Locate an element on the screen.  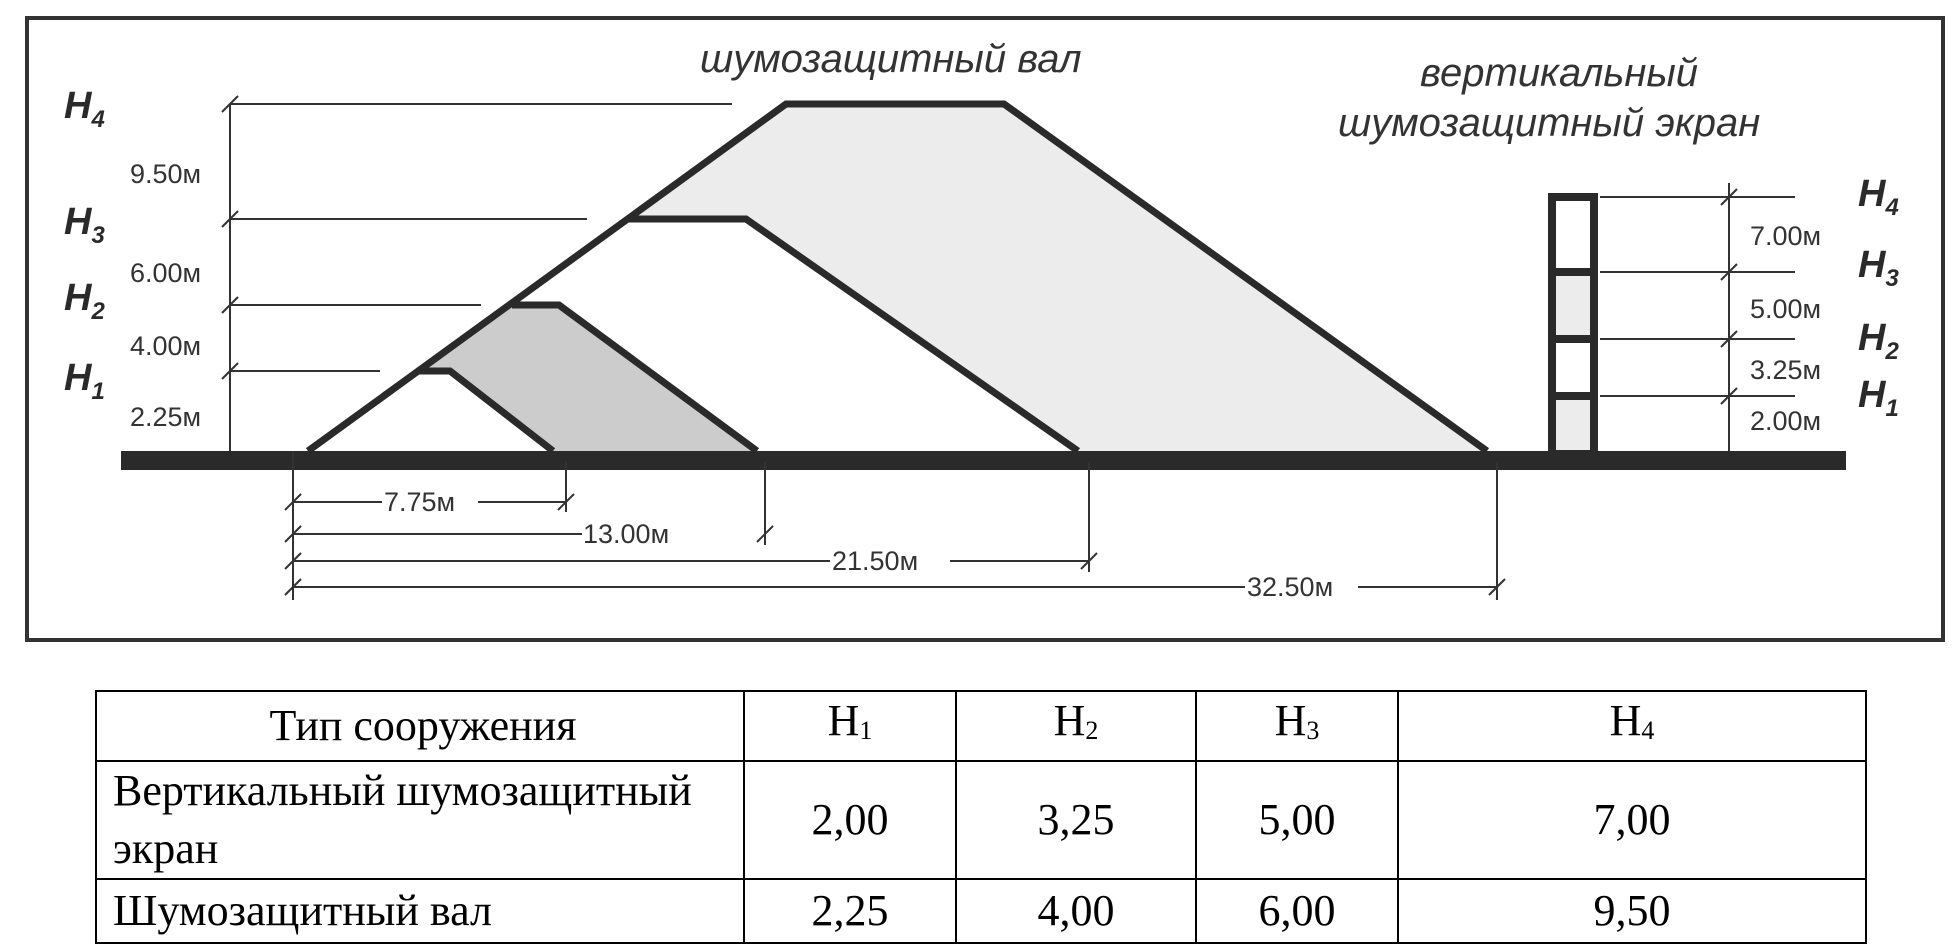
embankment-h3-dim: 6.00м is located at coordinates (165, 273).